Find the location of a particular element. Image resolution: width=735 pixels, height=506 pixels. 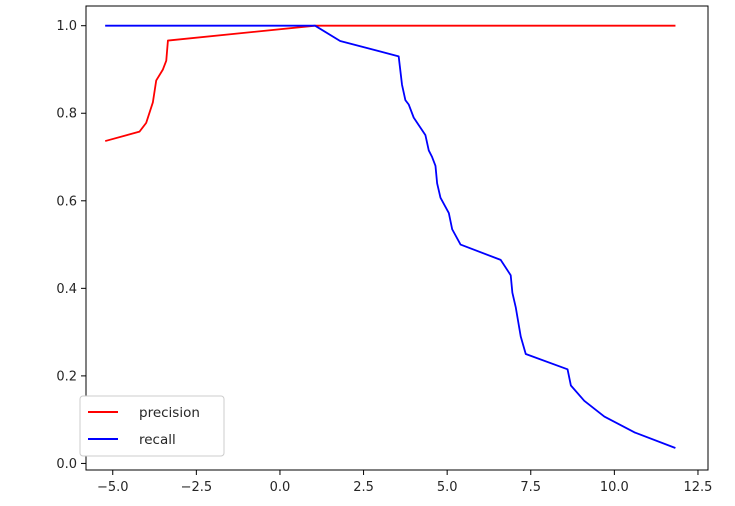

x-tick-label: 5.0 is located at coordinates (447, 487).